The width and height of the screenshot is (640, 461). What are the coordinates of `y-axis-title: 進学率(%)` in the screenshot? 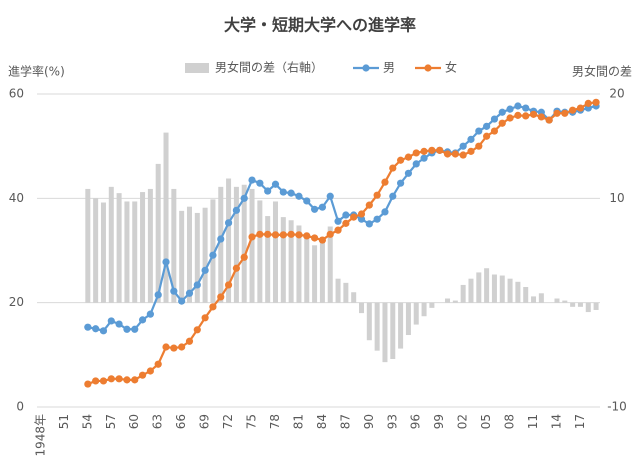 It's located at (36, 71).